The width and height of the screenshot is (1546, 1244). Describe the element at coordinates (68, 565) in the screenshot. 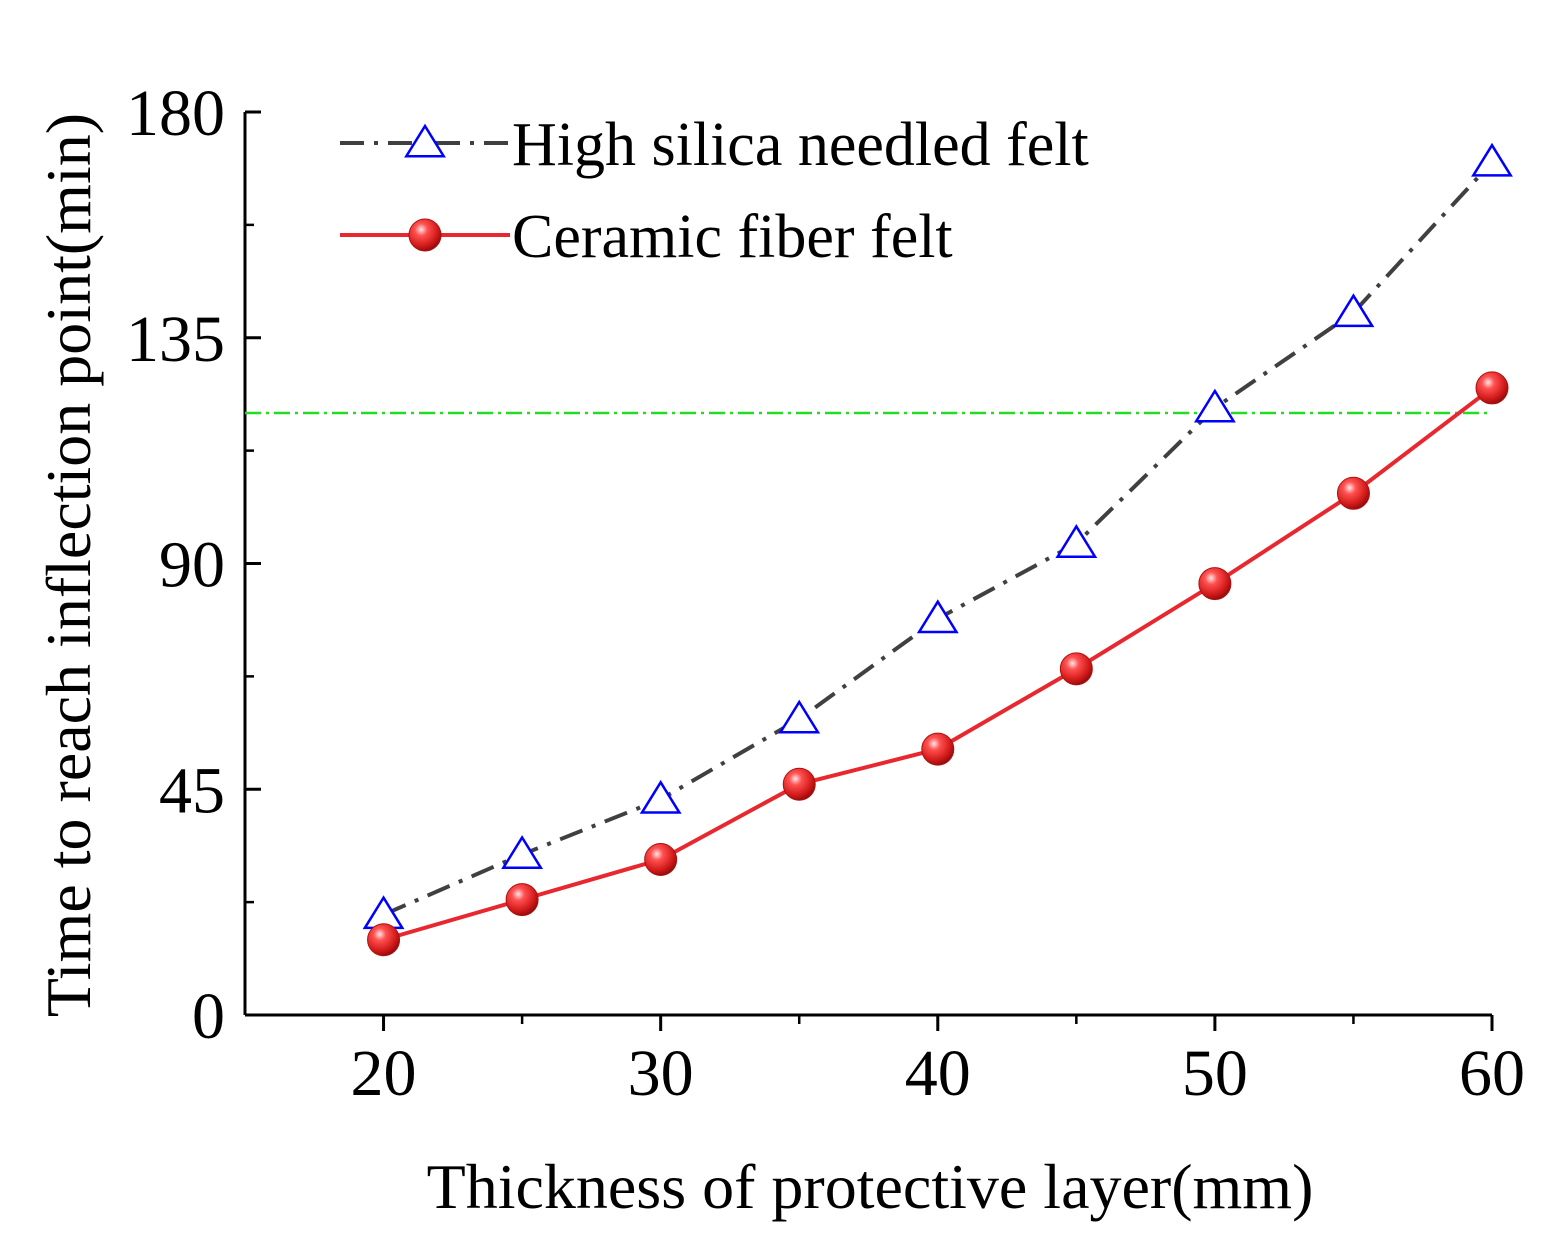

I see `y-axis-title: Time to reach inflection point(min)` at that location.